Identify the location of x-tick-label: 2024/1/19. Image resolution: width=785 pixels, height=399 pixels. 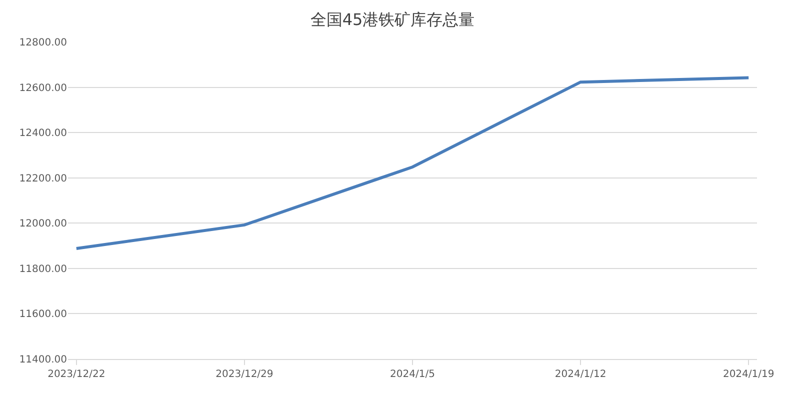
(748, 374).